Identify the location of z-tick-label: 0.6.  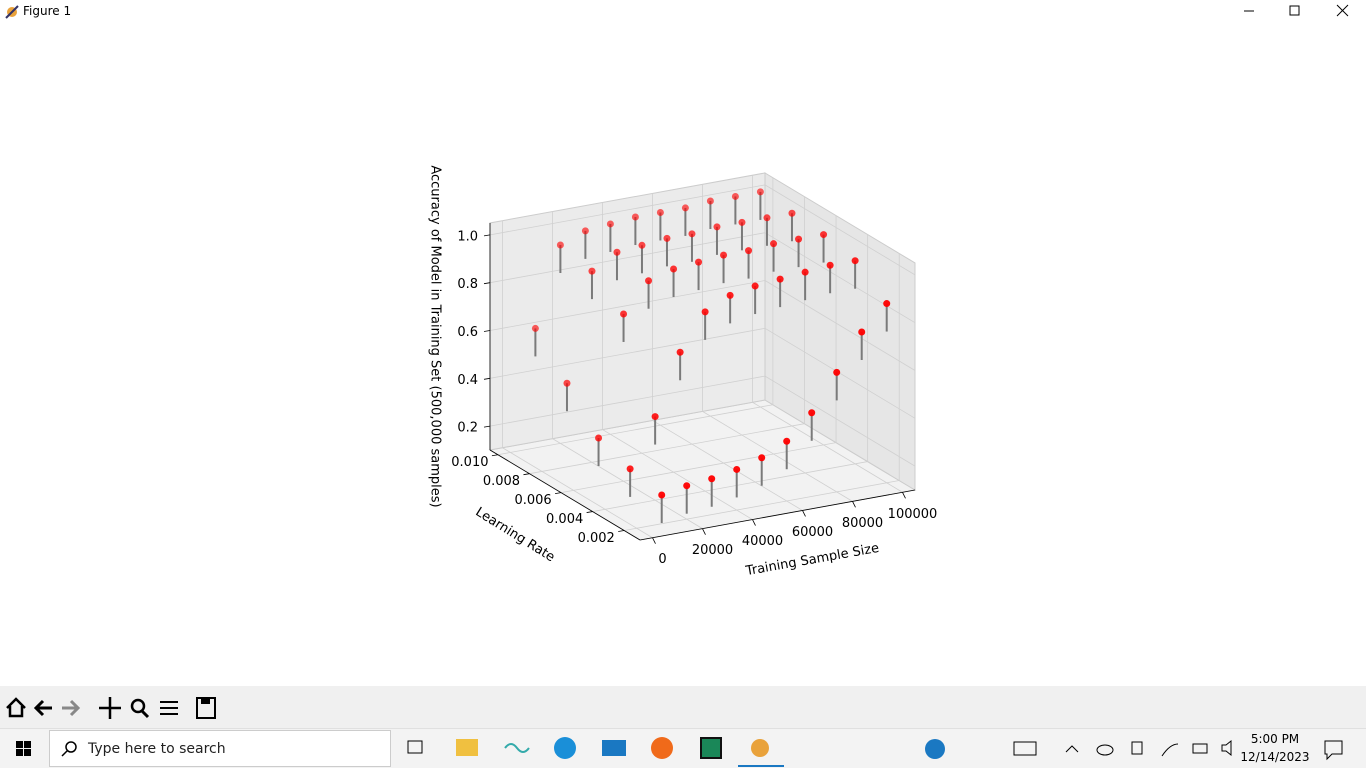
(467, 332).